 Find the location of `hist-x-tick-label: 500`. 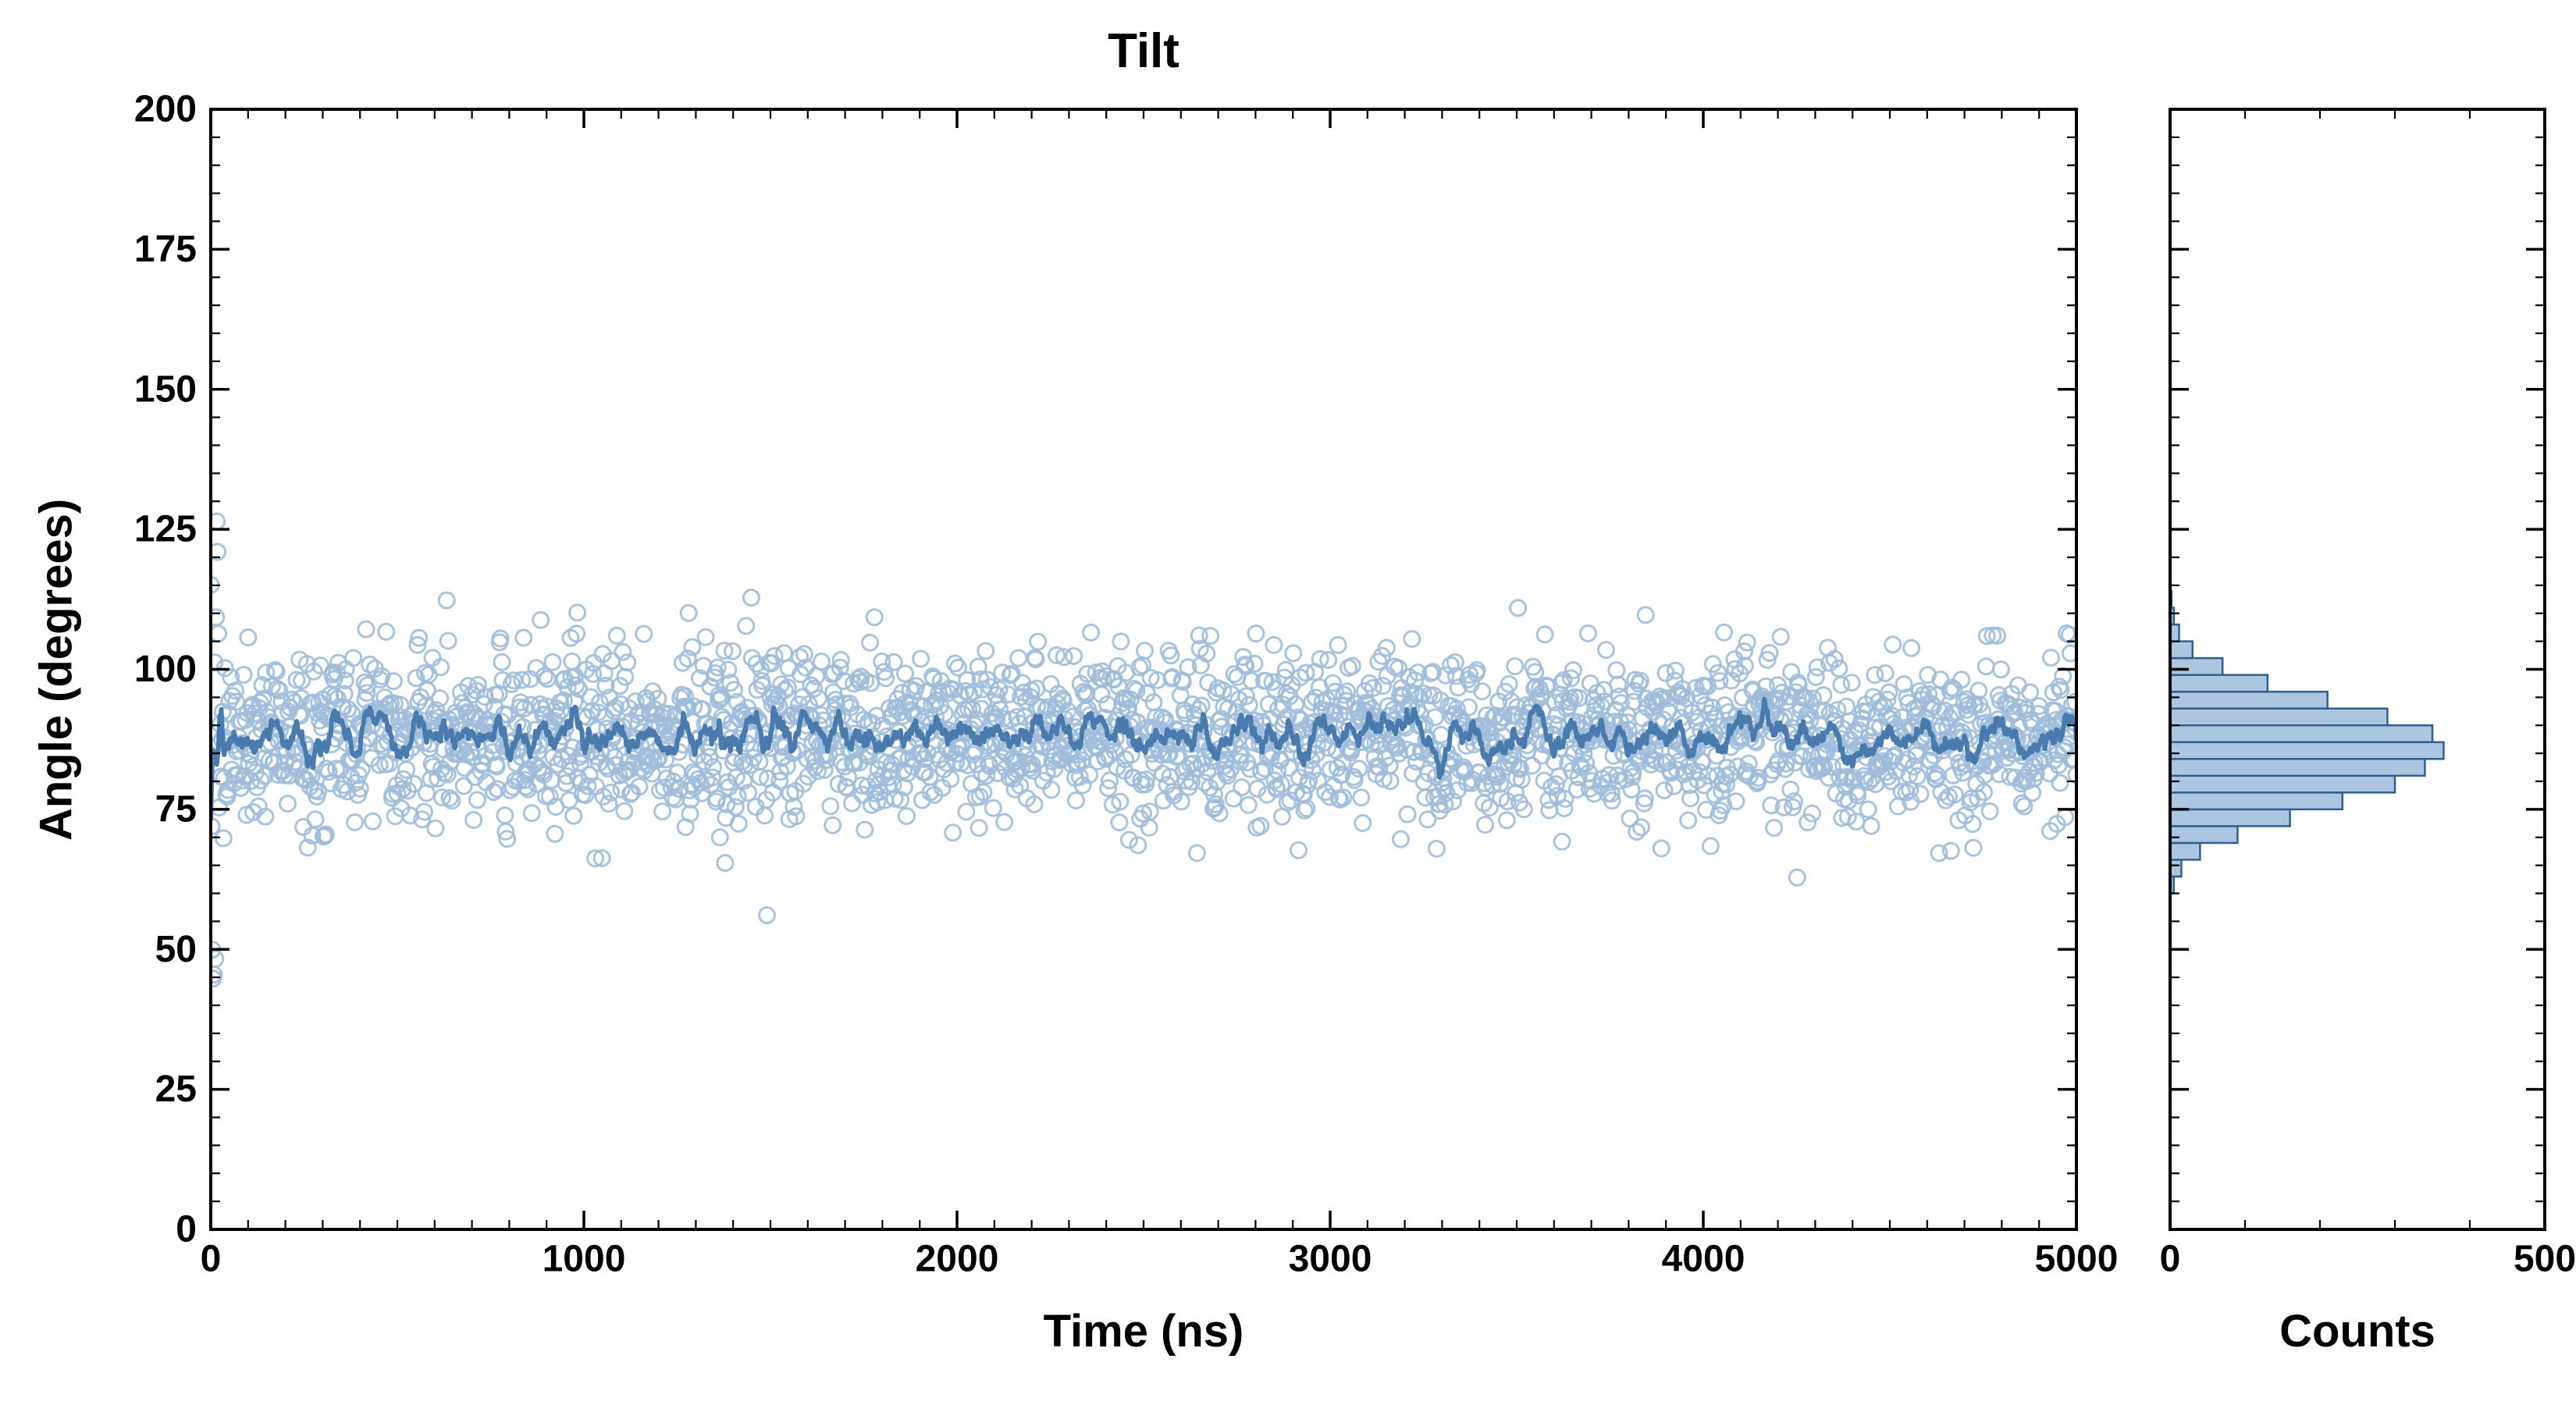

hist-x-tick-label: 500 is located at coordinates (2545, 1259).